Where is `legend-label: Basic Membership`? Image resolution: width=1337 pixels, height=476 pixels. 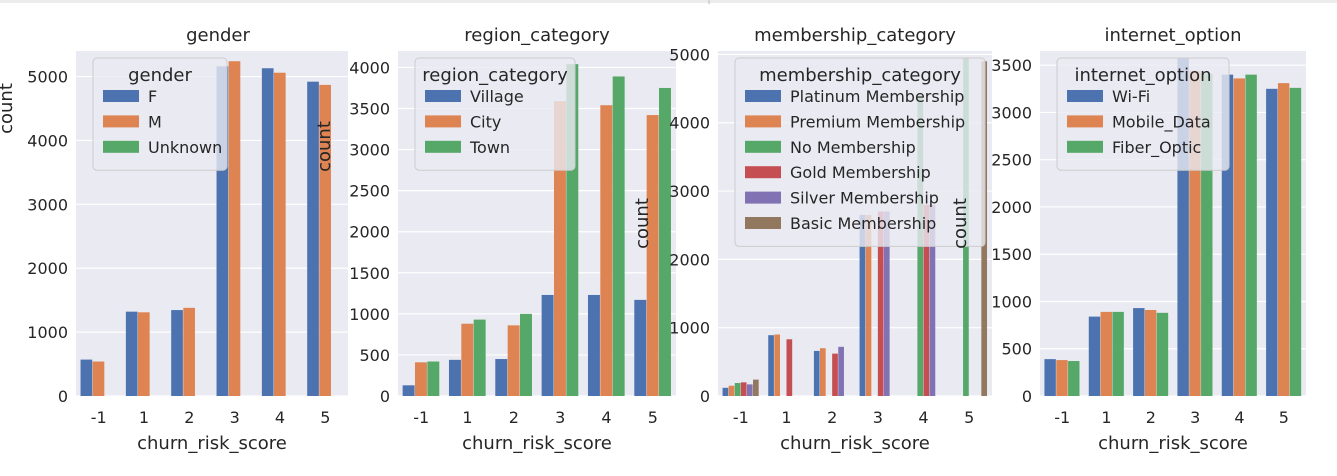 legend-label: Basic Membership is located at coordinates (863, 223).